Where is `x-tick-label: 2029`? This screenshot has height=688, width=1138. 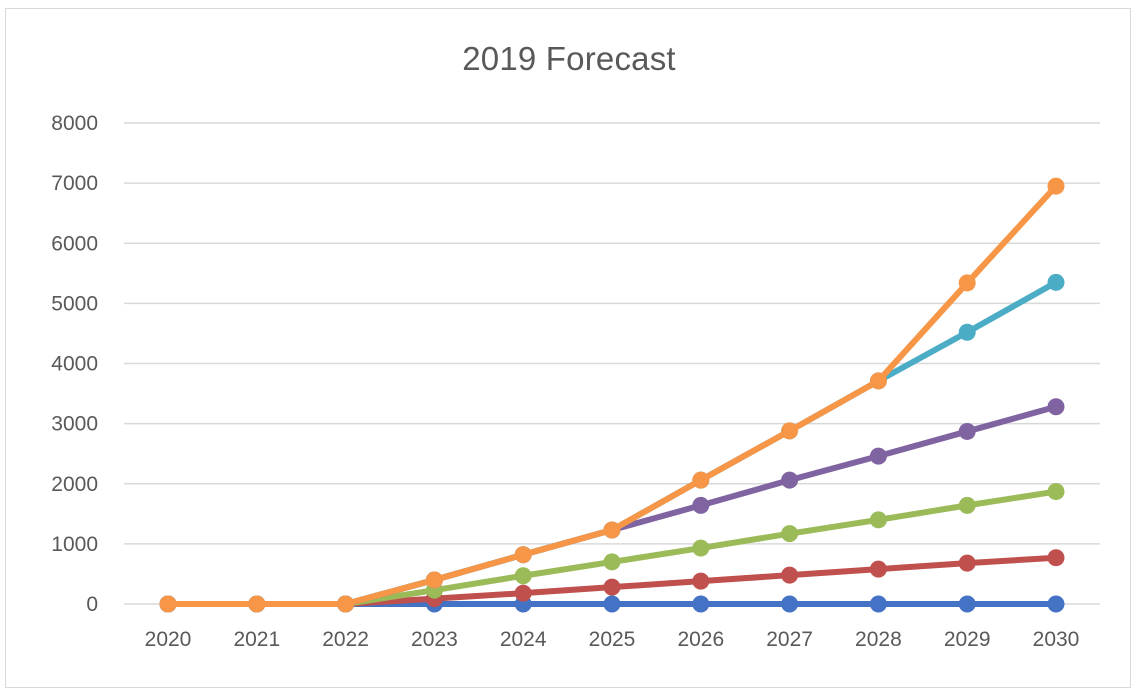 x-tick-label: 2029 is located at coordinates (967, 639).